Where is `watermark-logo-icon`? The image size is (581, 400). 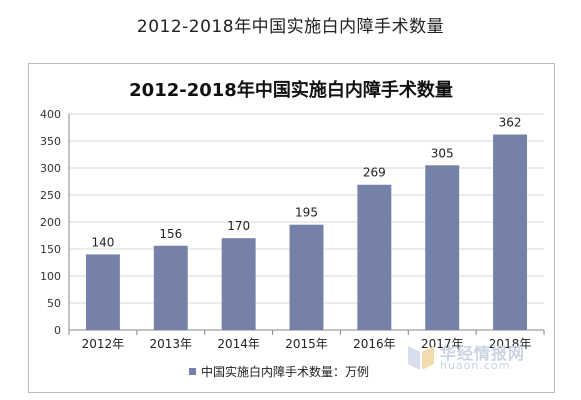
watermark-logo-icon is located at coordinates (421, 358).